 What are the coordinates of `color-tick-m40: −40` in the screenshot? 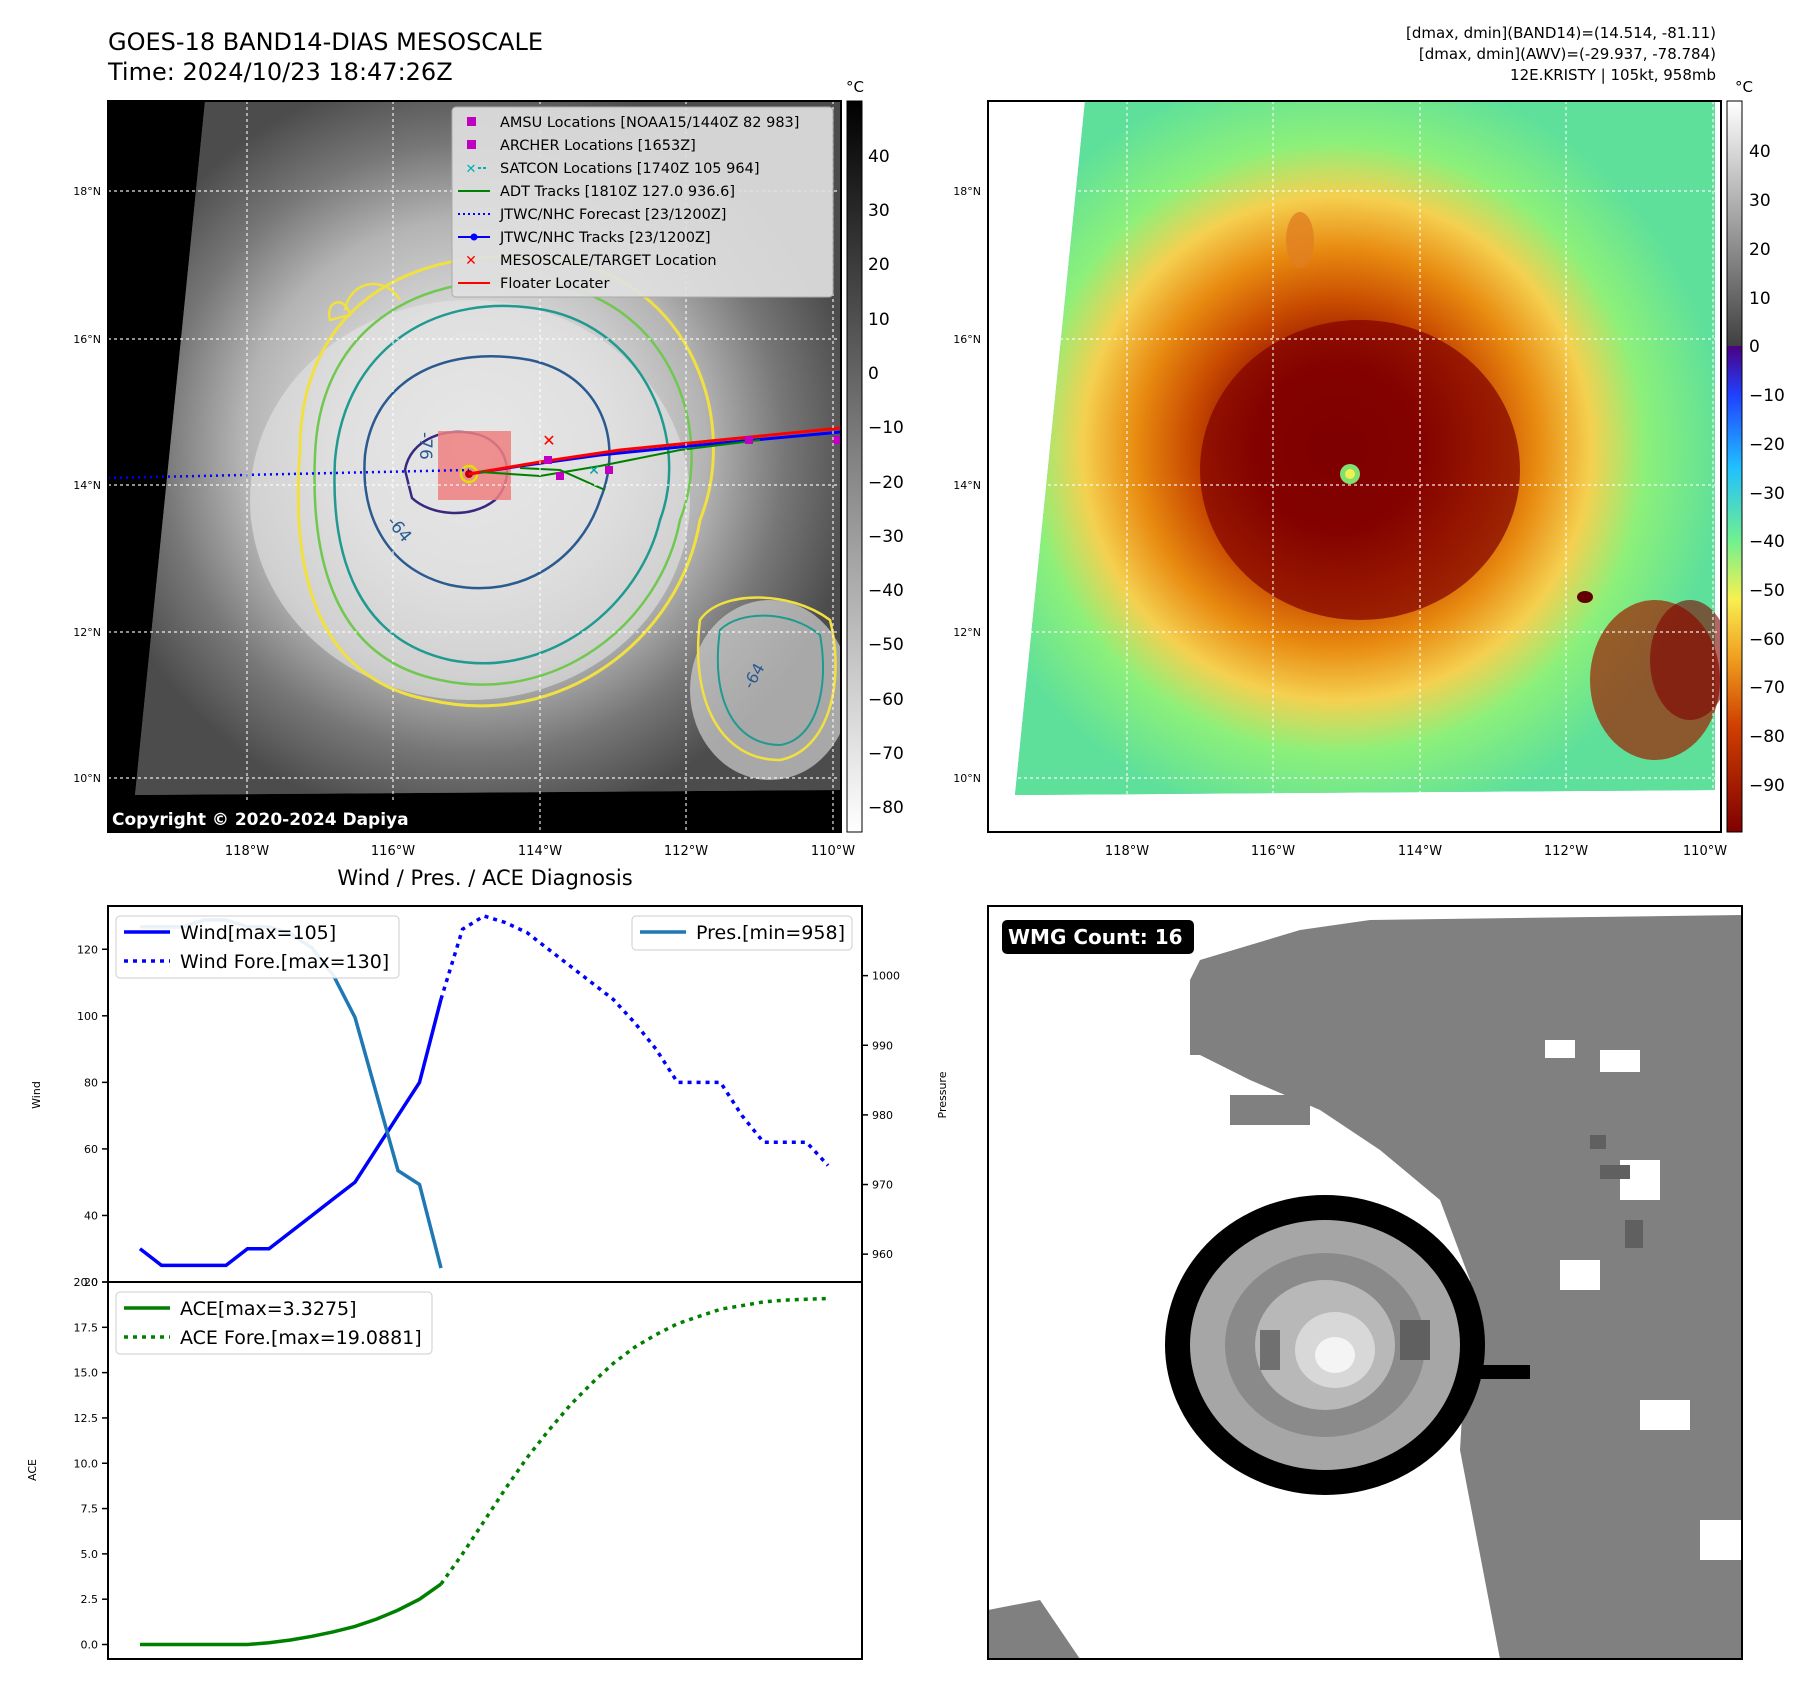 It's located at (1767, 542).